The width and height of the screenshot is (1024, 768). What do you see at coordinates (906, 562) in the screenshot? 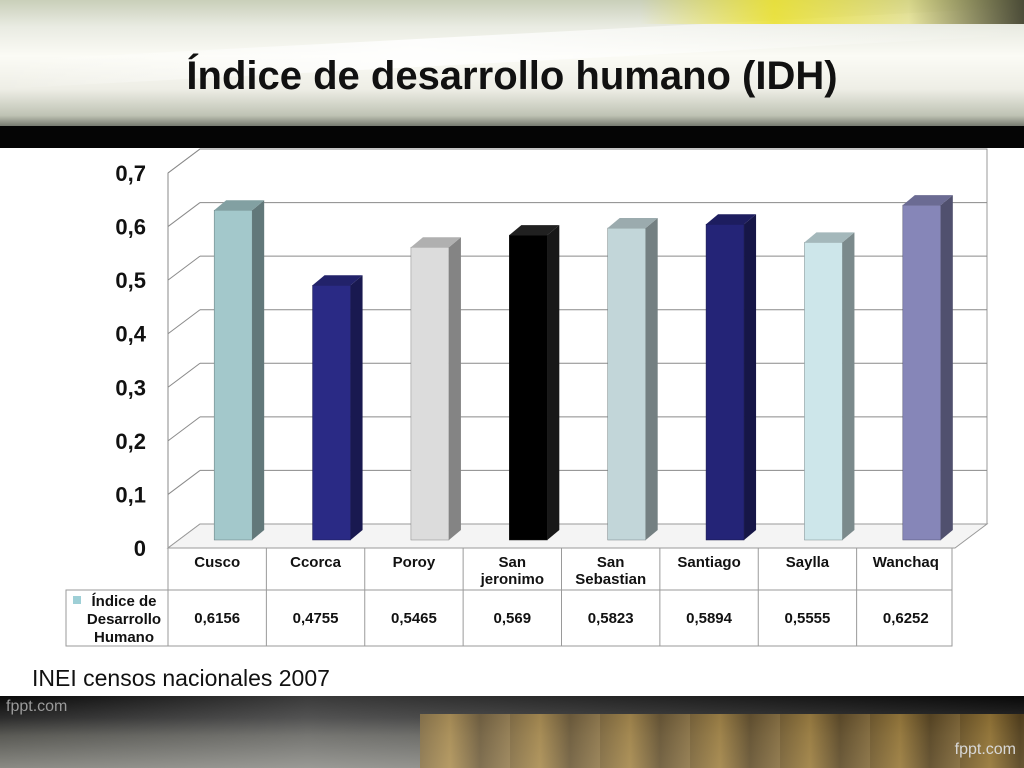
I see `x-category-label: Wanchaq` at bounding box center [906, 562].